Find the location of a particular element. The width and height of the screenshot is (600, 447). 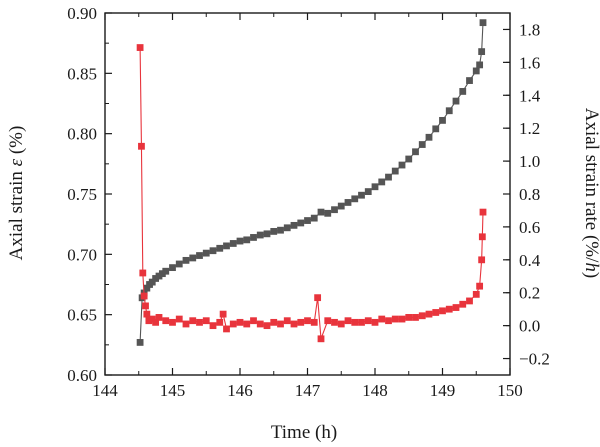

x-tick-label: 146 is located at coordinates (240, 390).